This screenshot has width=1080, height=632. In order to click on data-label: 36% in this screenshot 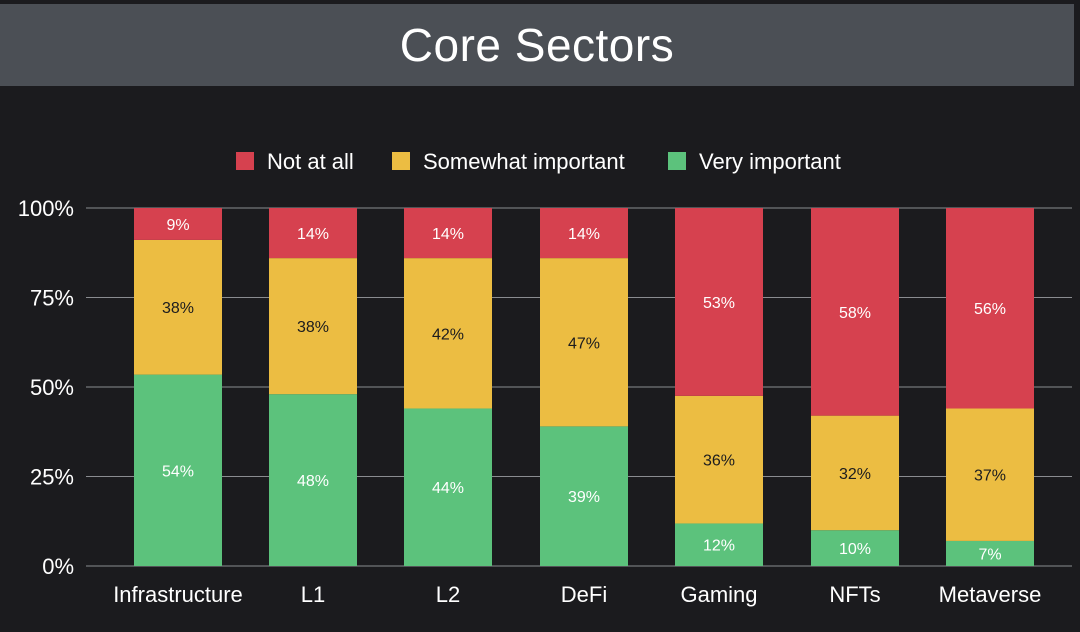, I will do `click(719, 461)`.